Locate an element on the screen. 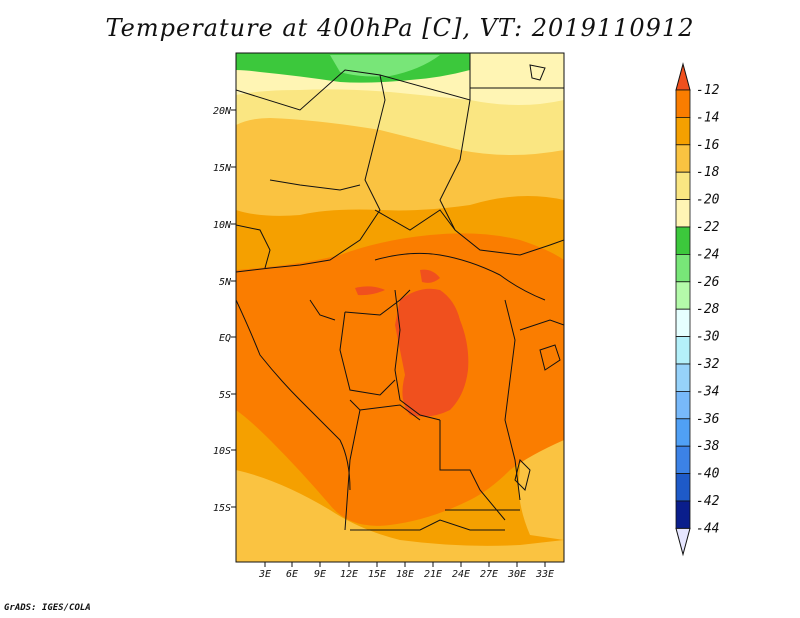  legend-label: -44 is located at coordinates (707, 528).